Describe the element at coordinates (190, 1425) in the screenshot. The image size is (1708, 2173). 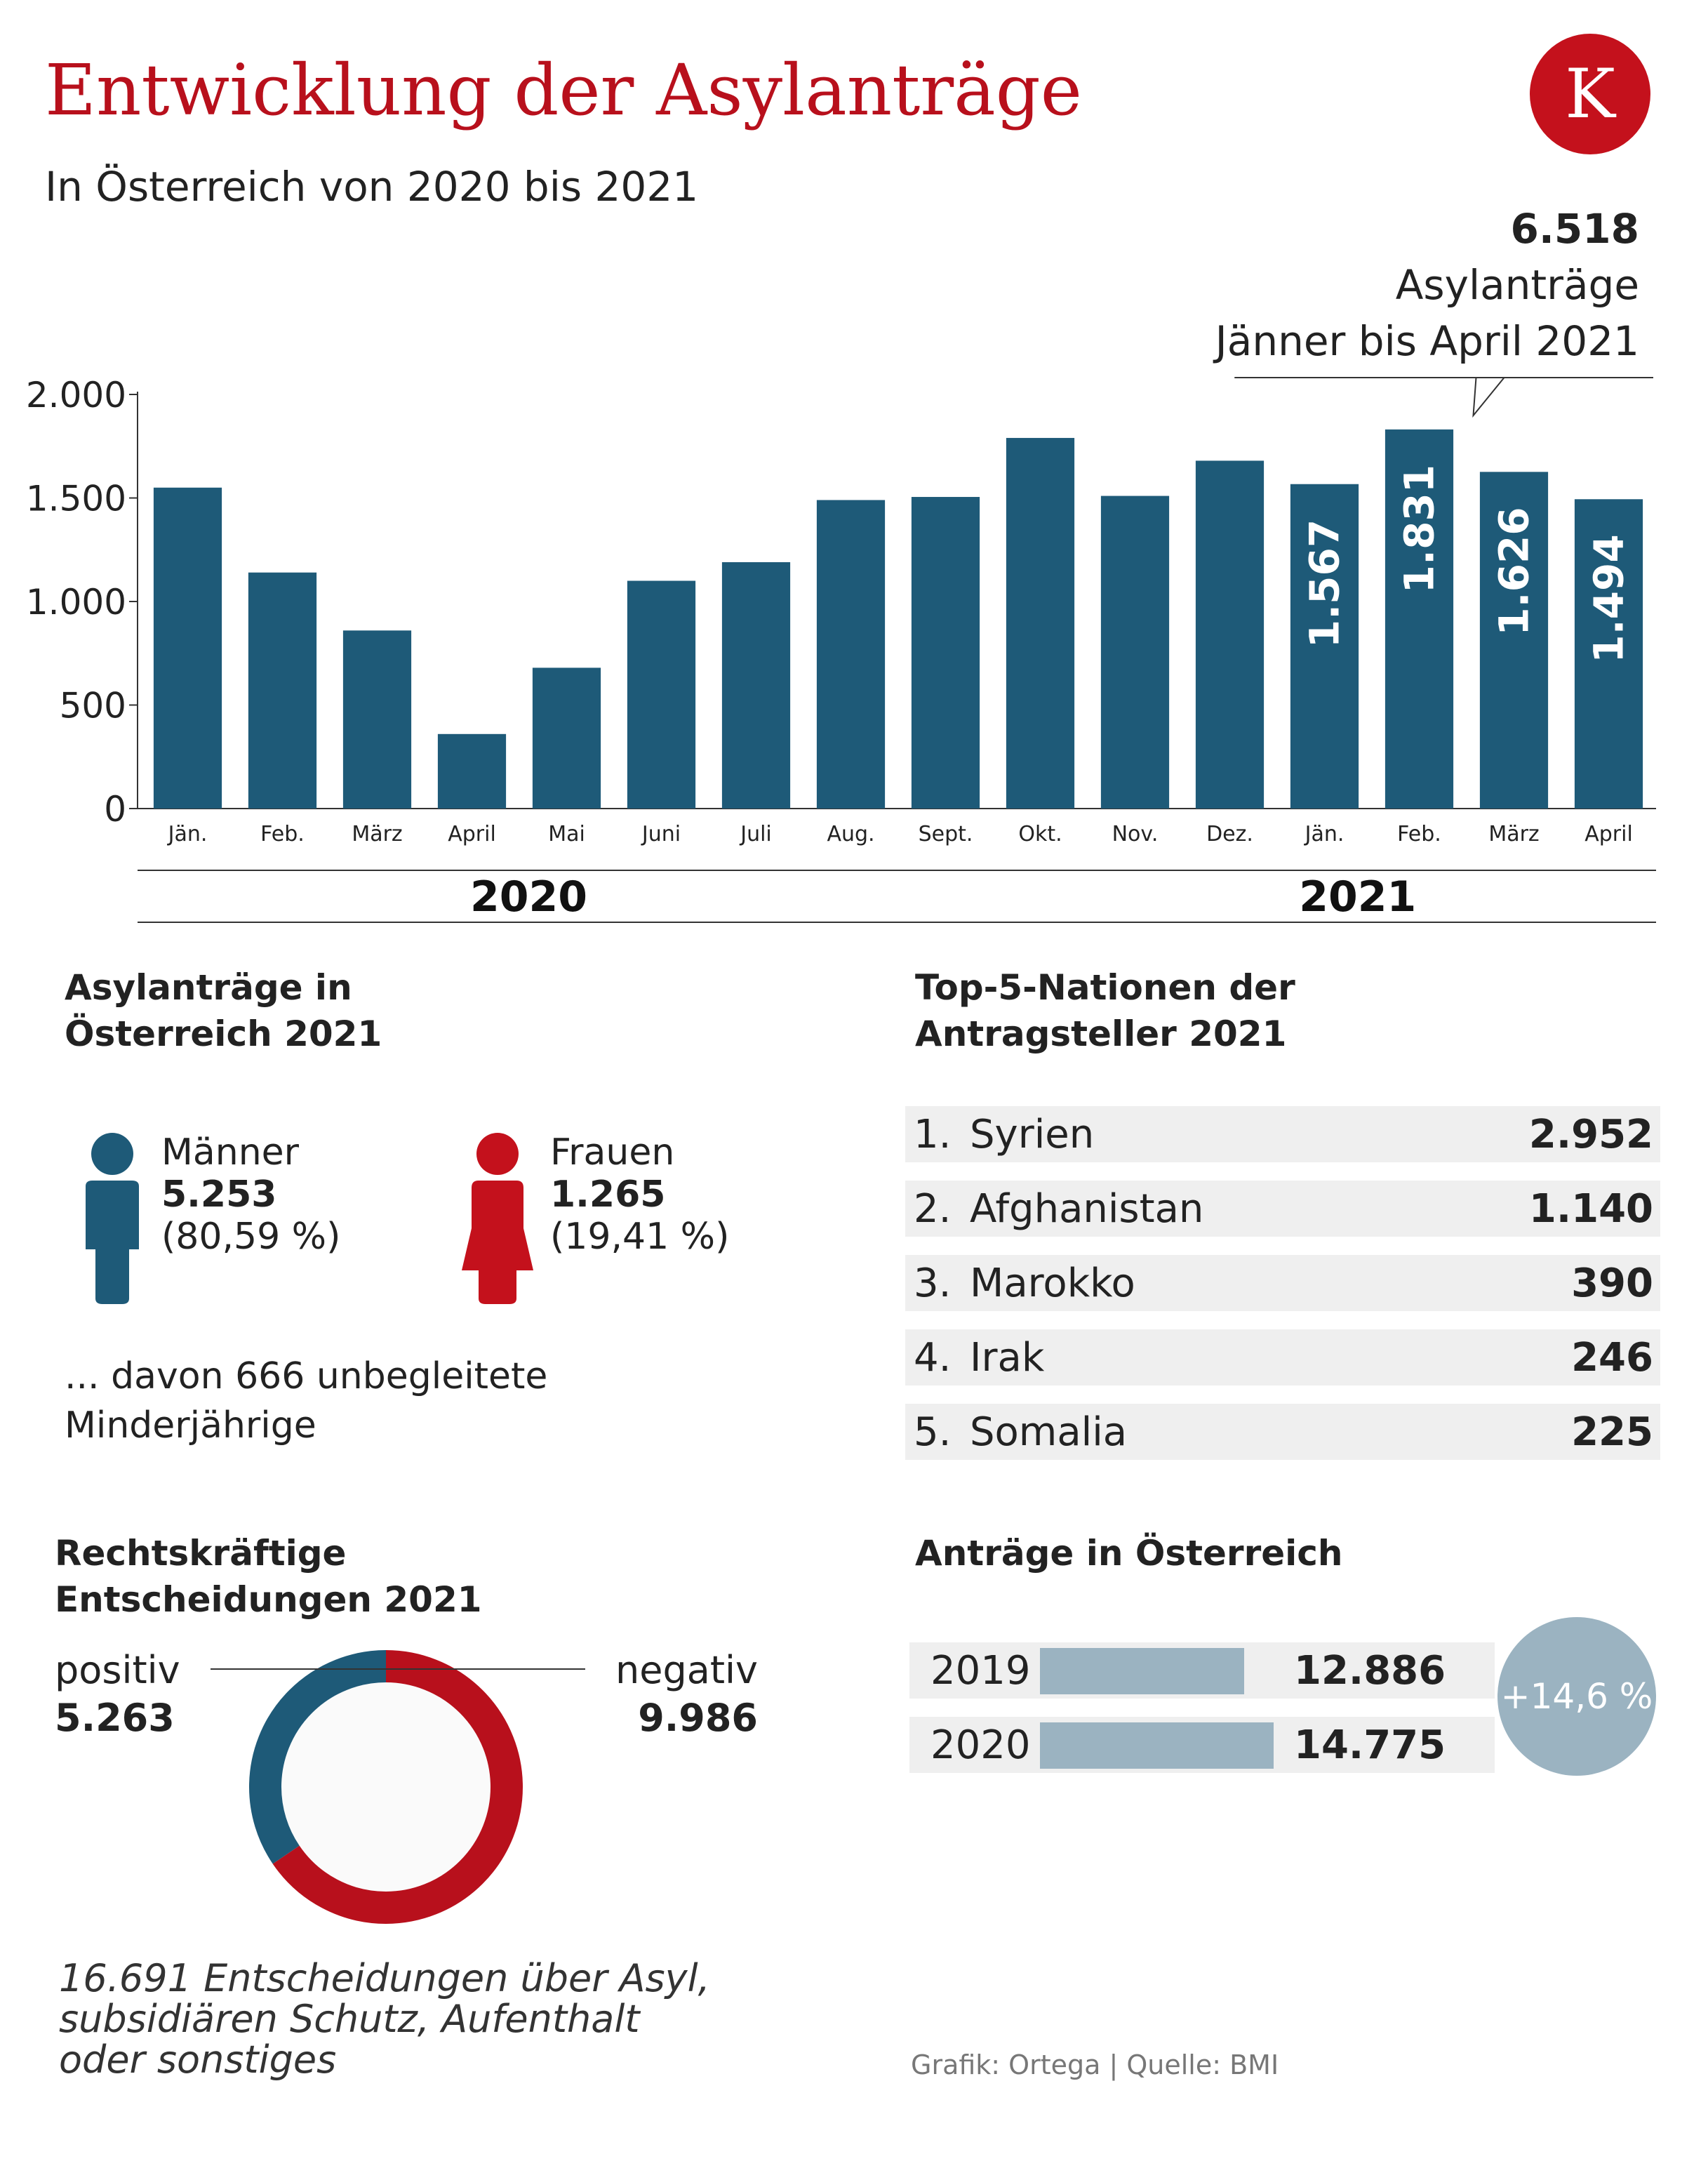
I see `minors-note-line2: Minderjährige` at that location.